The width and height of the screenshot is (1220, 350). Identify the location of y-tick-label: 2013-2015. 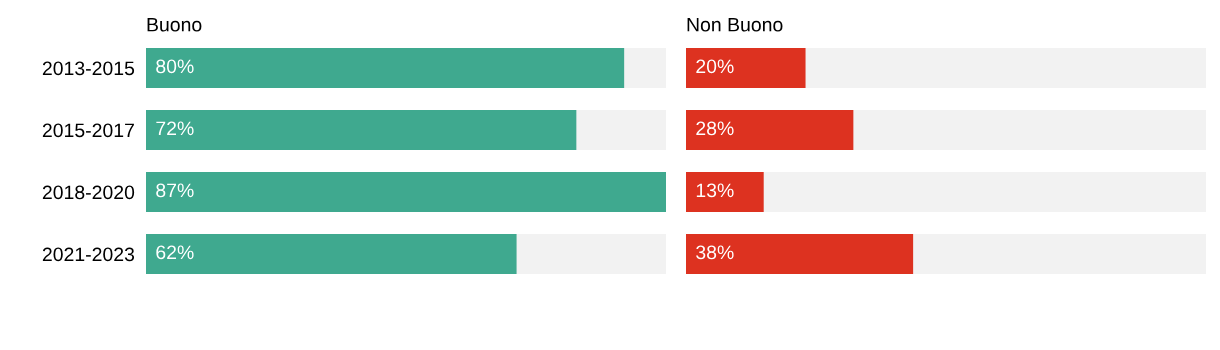
(88, 68).